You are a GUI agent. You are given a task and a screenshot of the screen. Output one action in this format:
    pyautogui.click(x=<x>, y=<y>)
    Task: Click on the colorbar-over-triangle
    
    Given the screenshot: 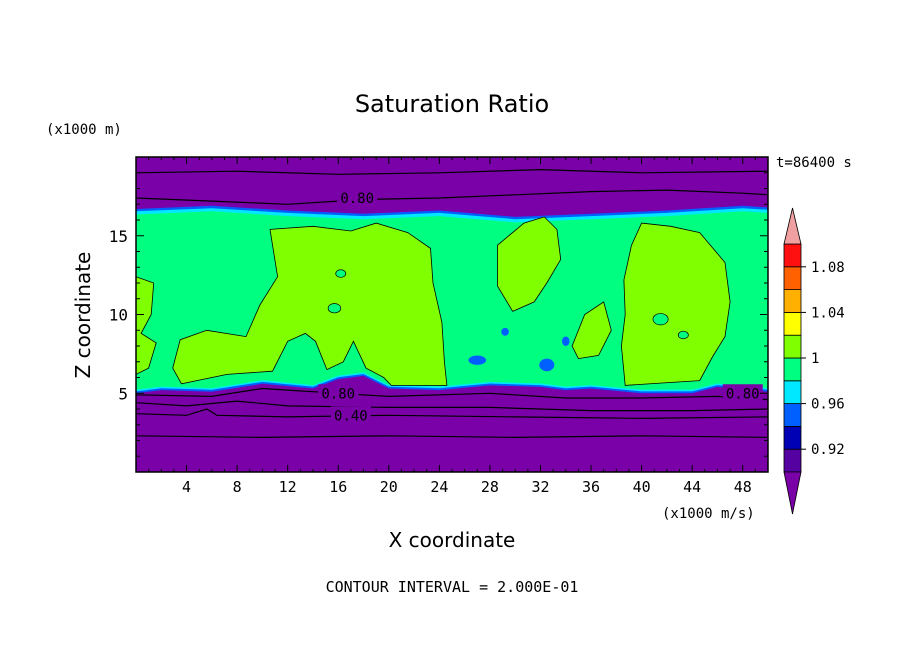 What is the action you would take?
    pyautogui.click(x=792, y=226)
    